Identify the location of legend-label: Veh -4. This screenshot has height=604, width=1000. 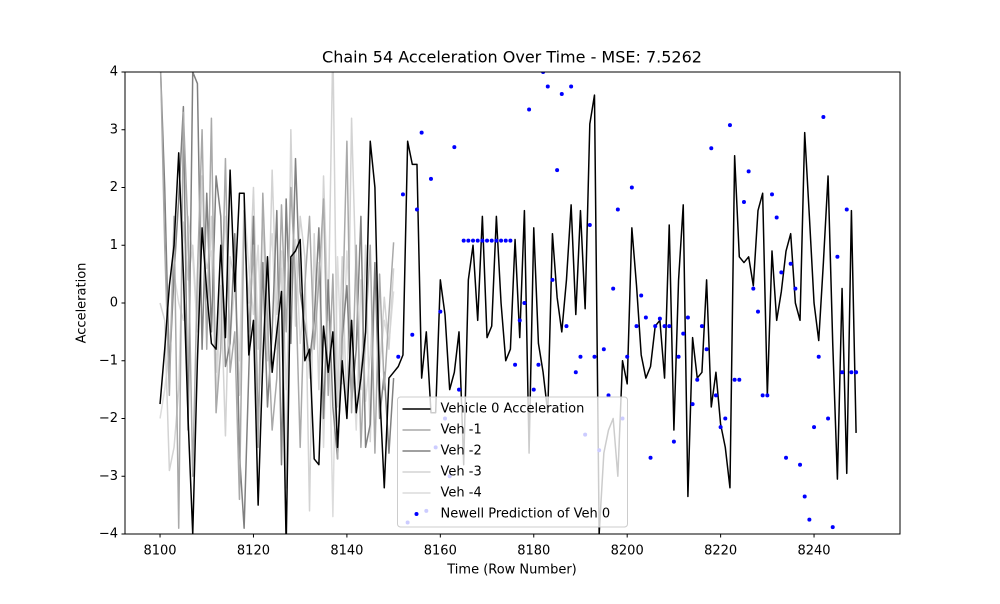
(461, 493).